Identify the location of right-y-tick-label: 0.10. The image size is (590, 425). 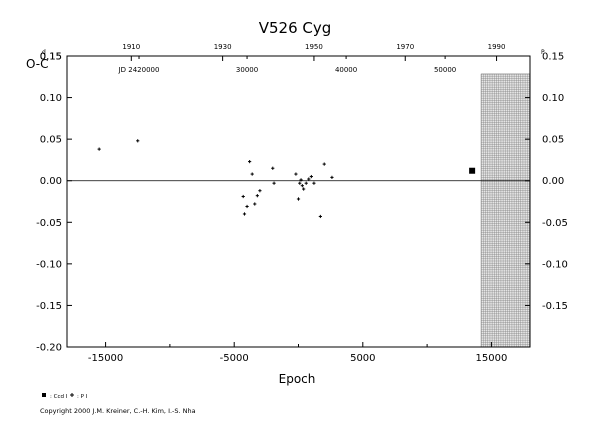
(553, 98).